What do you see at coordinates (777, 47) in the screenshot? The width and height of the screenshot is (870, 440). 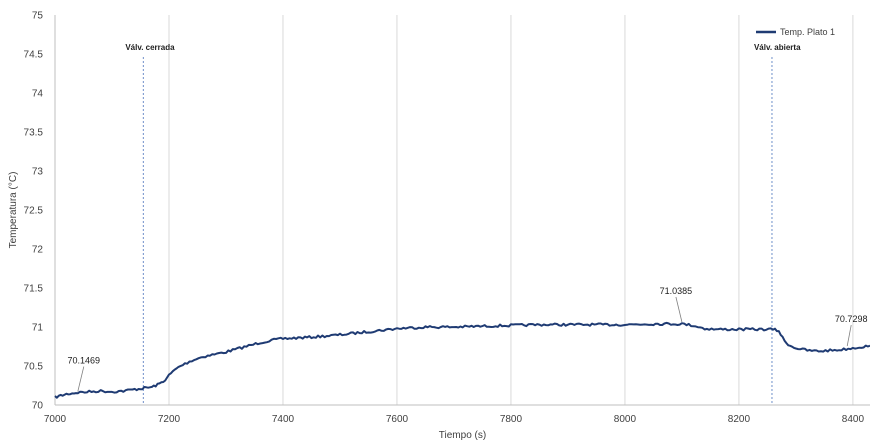 I see `event-label: Válv. abierta` at bounding box center [777, 47].